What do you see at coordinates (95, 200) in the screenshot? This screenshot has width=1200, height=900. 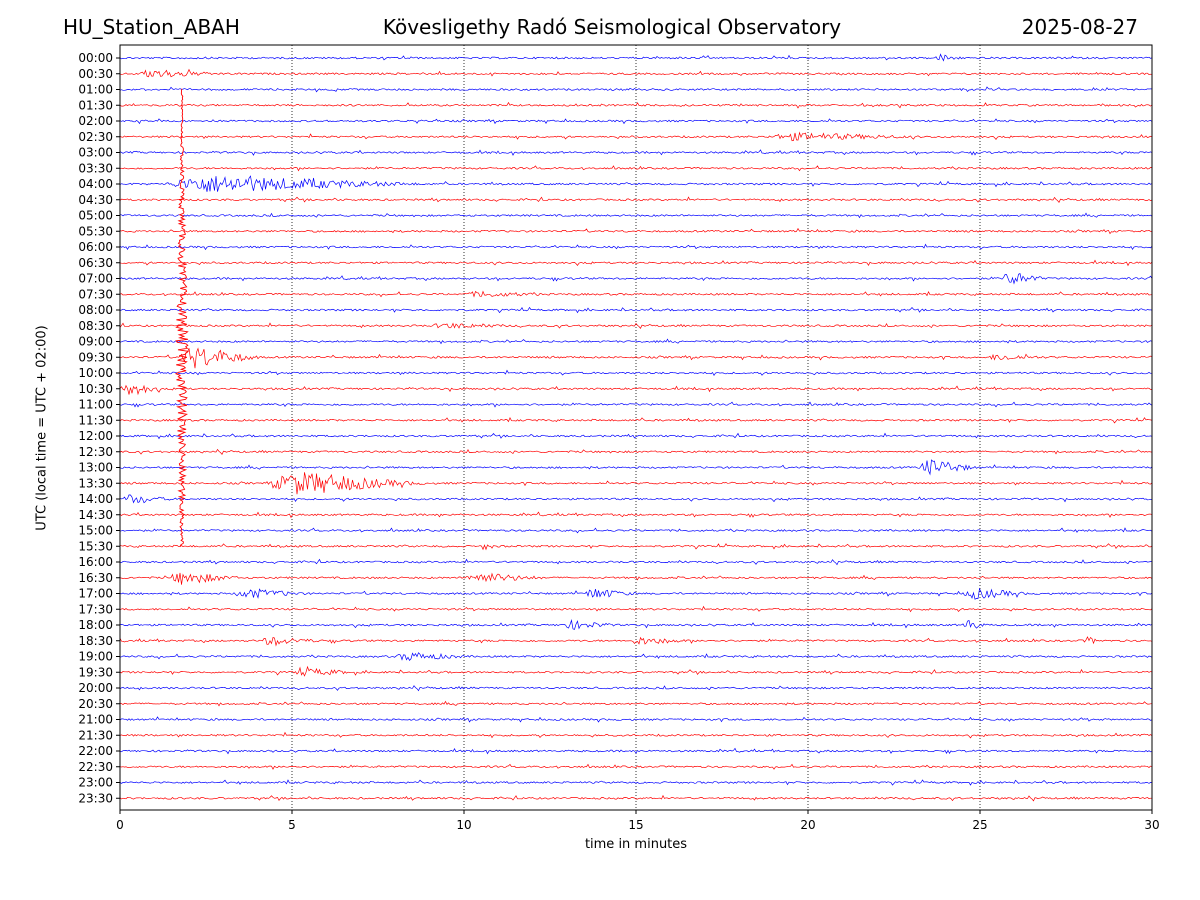 I see `y-tick-label: 04:30` at bounding box center [95, 200].